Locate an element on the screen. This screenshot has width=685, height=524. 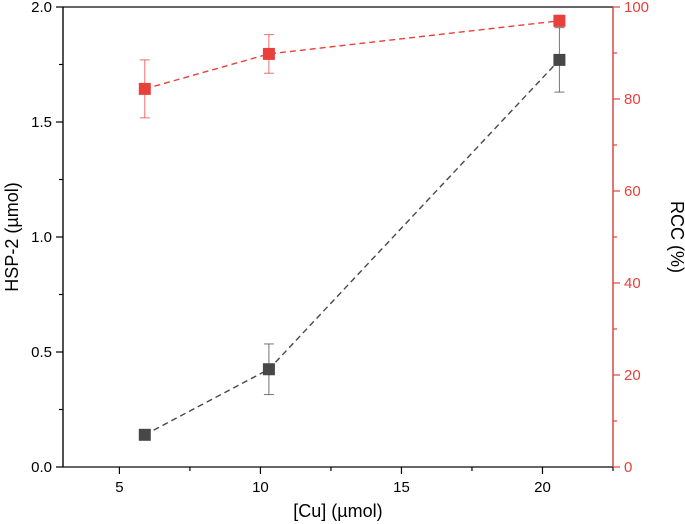
right-y-tick-label: 40 is located at coordinates (632, 283).